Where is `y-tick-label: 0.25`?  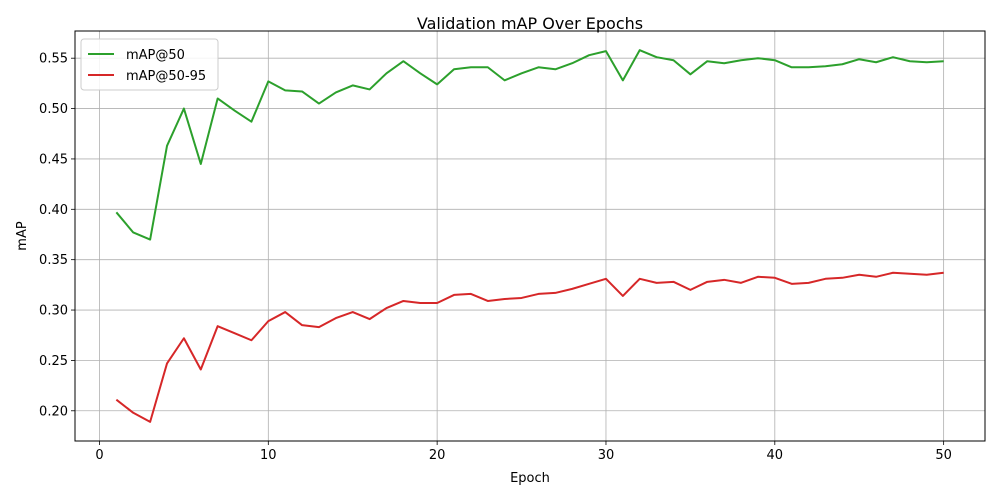 y-tick-label: 0.25 is located at coordinates (53, 361).